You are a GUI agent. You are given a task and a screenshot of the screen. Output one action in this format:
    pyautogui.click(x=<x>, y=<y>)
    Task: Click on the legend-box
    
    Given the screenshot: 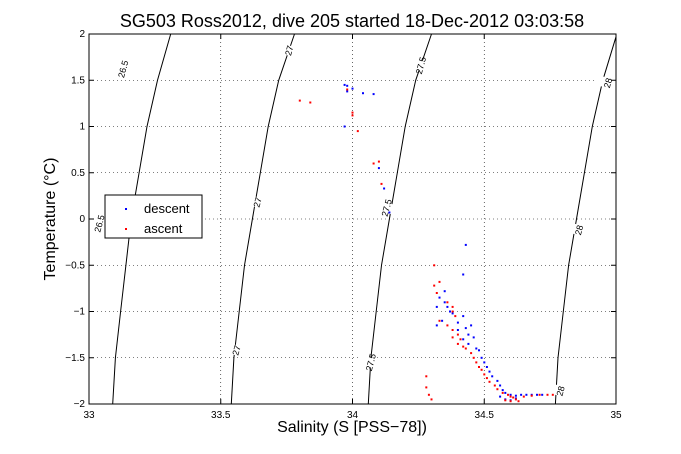 What is the action you would take?
    pyautogui.click(x=153, y=216)
    